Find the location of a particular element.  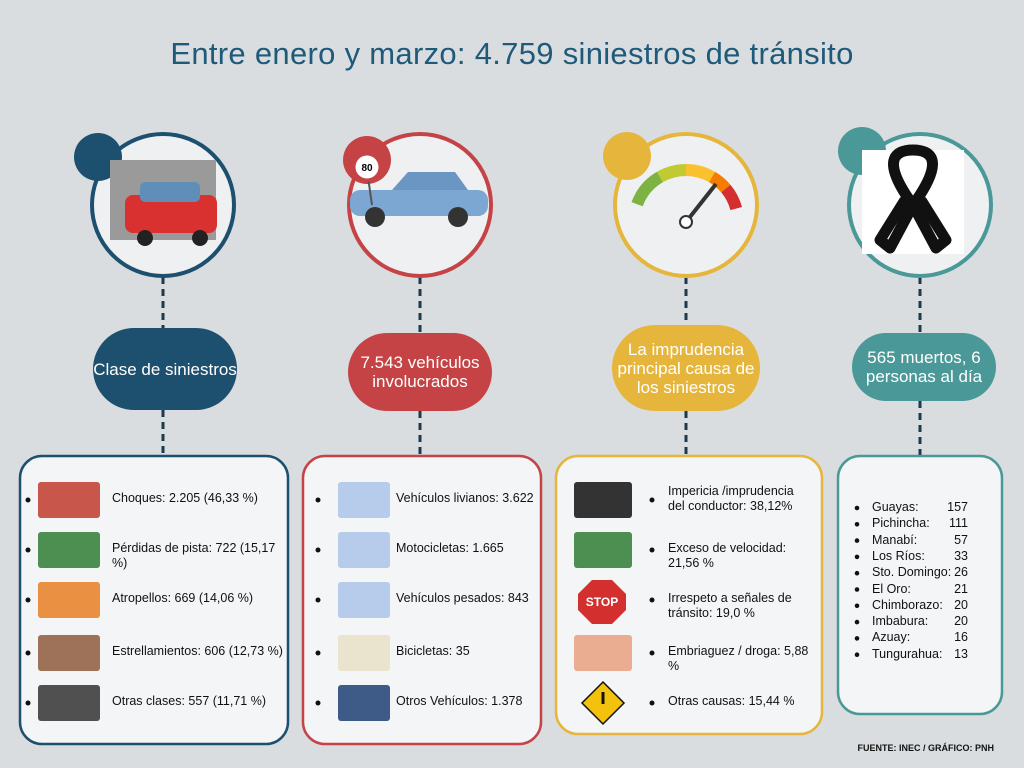

warning-mark is located at coordinates (603, 698).